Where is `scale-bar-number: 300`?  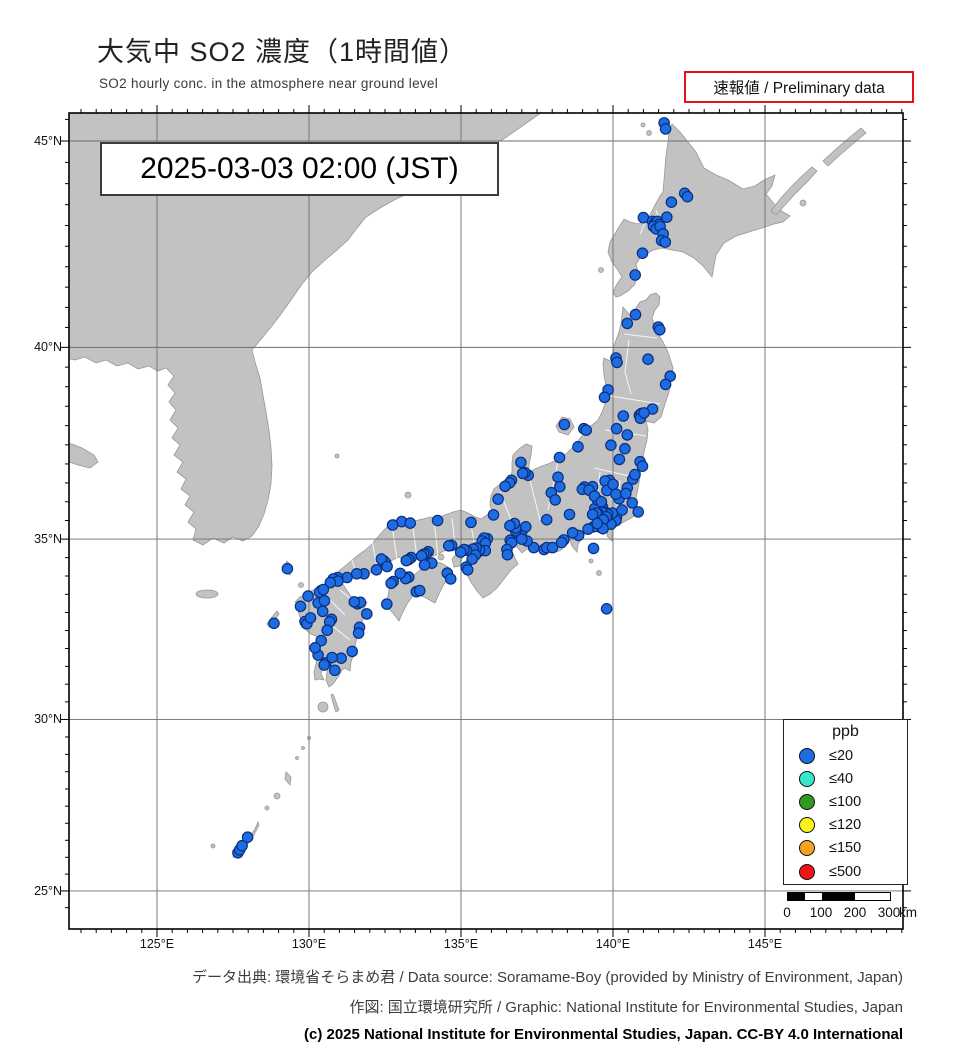
scale-bar-number: 300 is located at coordinates (889, 912).